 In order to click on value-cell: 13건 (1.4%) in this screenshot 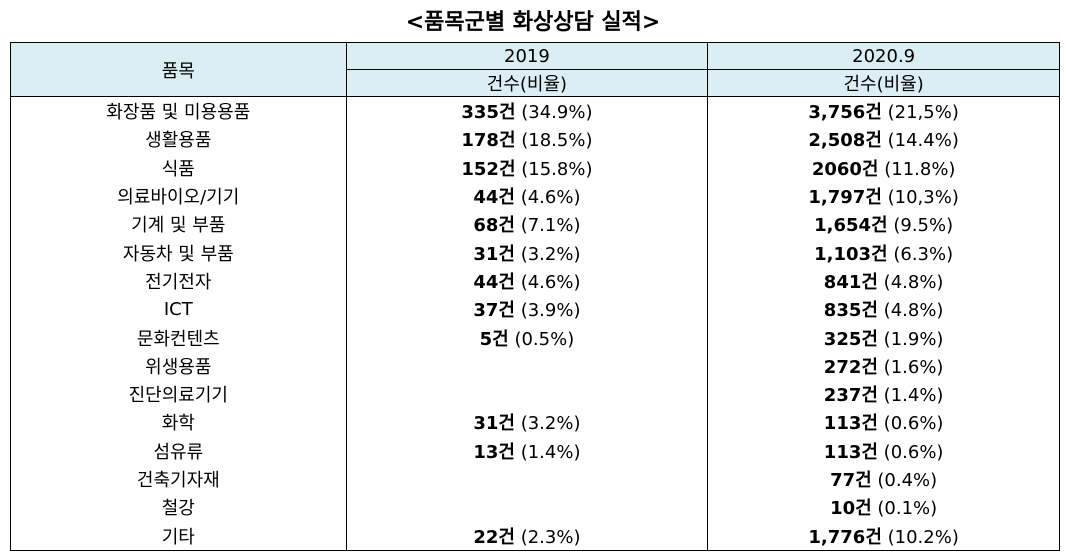, I will do `click(527, 450)`.